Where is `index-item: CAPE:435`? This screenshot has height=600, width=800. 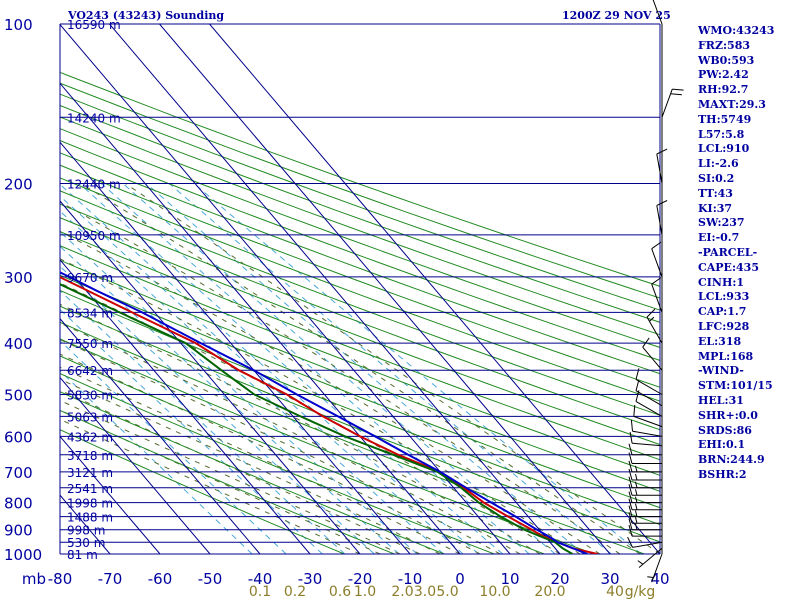
index-item: CAPE:435 is located at coordinates (728, 267).